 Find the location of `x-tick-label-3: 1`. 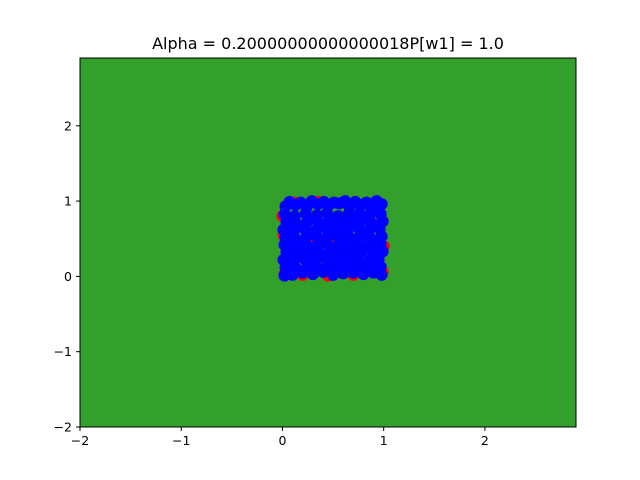

x-tick-label-3: 1 is located at coordinates (384, 440).